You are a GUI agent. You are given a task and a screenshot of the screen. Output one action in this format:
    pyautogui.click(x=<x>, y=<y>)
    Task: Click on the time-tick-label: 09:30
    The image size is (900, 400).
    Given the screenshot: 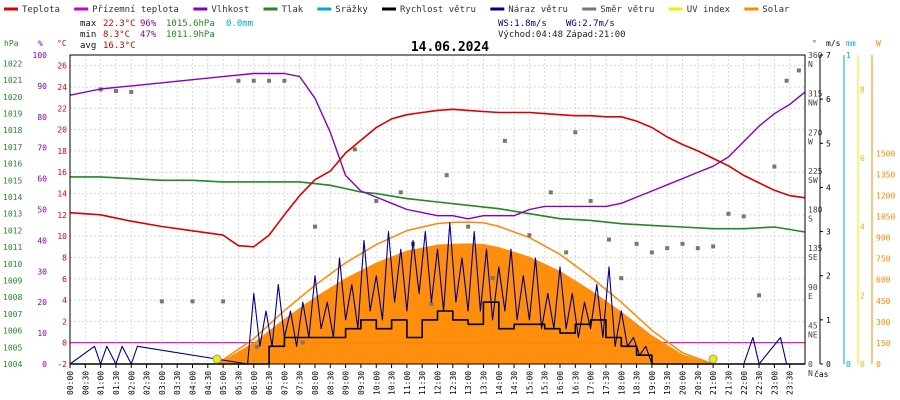 What is the action you would take?
    pyautogui.click(x=361, y=383)
    